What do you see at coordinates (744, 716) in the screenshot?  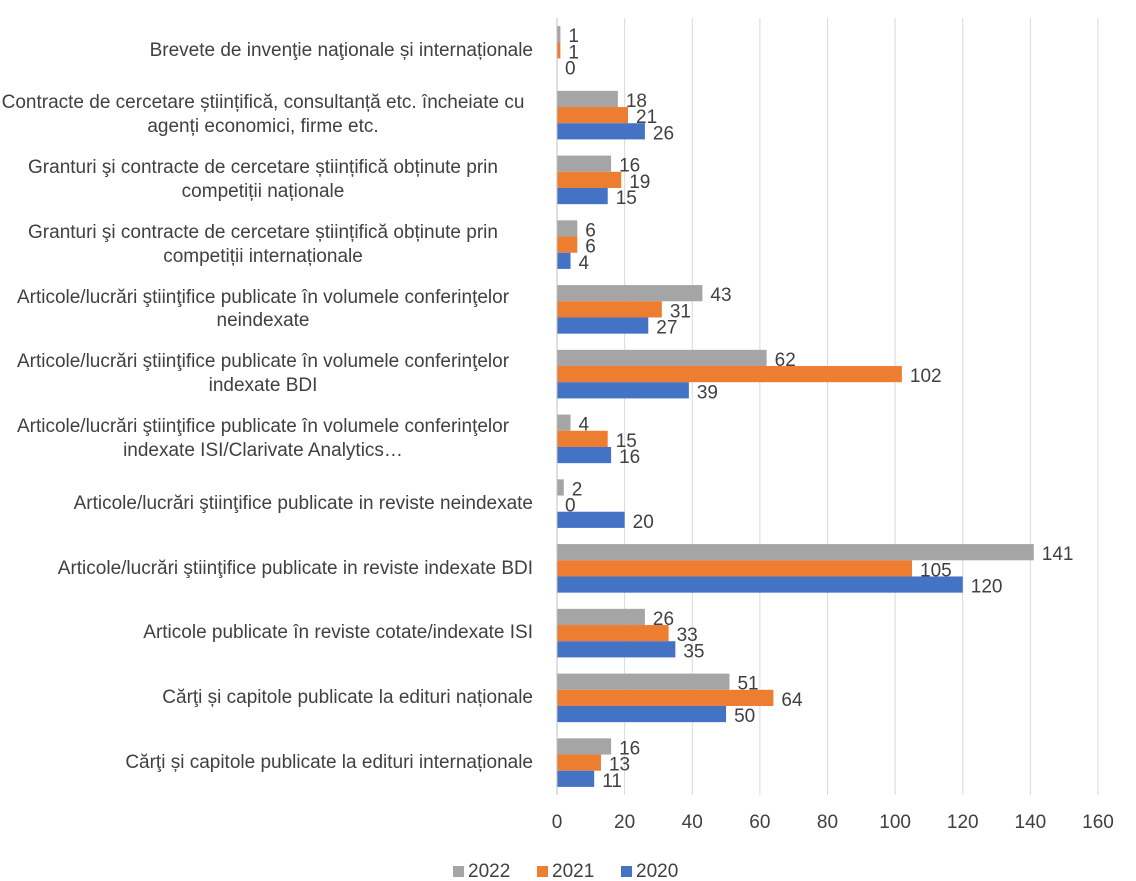 I see `data-label: 50` at bounding box center [744, 716].